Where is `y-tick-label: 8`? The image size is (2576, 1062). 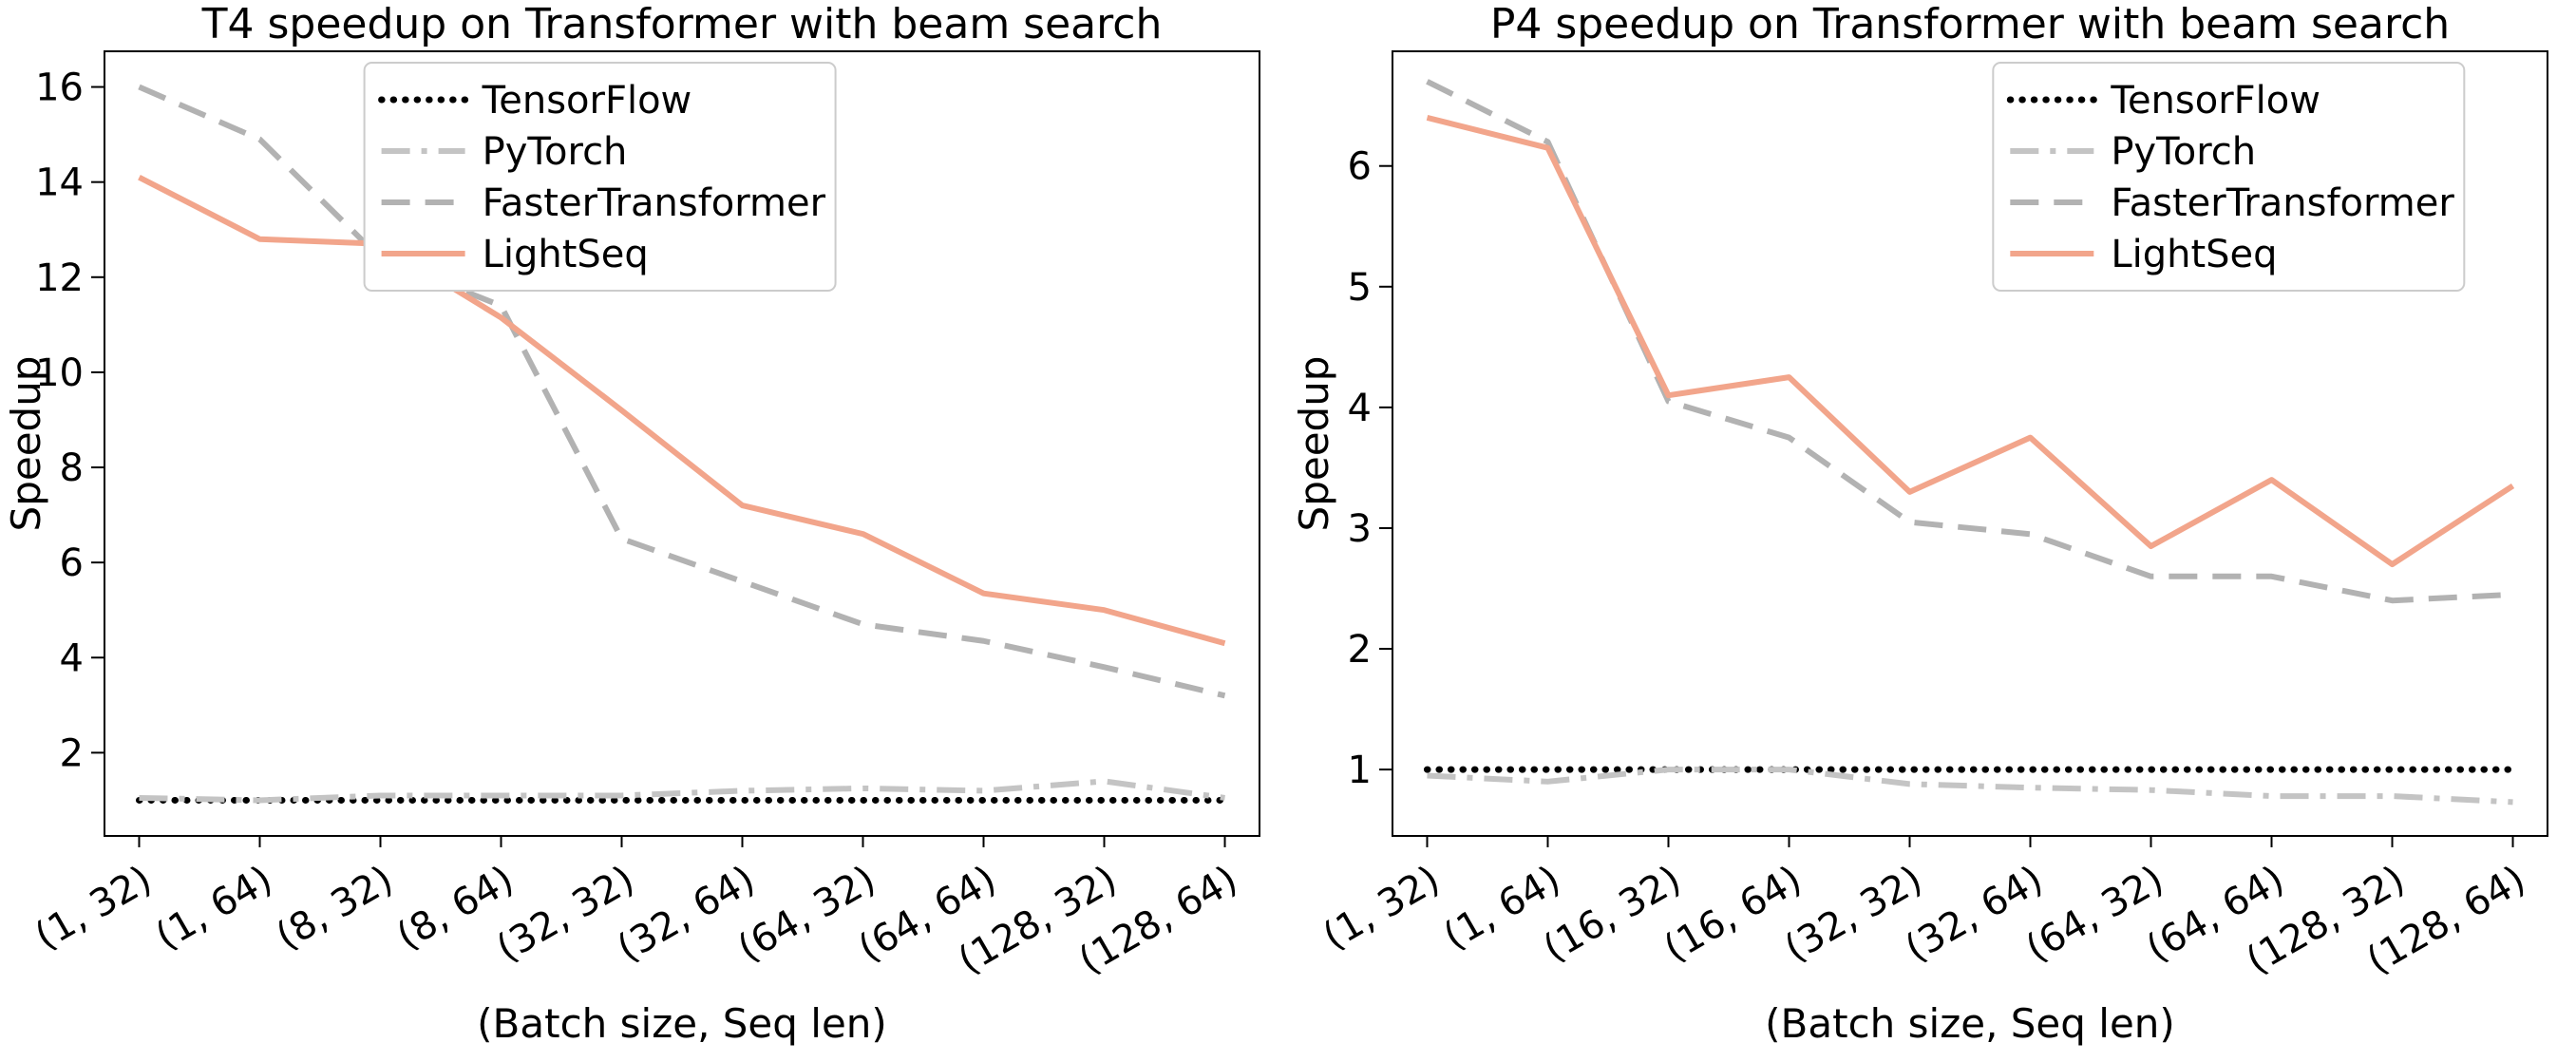 y-tick-label: 8 is located at coordinates (72, 468).